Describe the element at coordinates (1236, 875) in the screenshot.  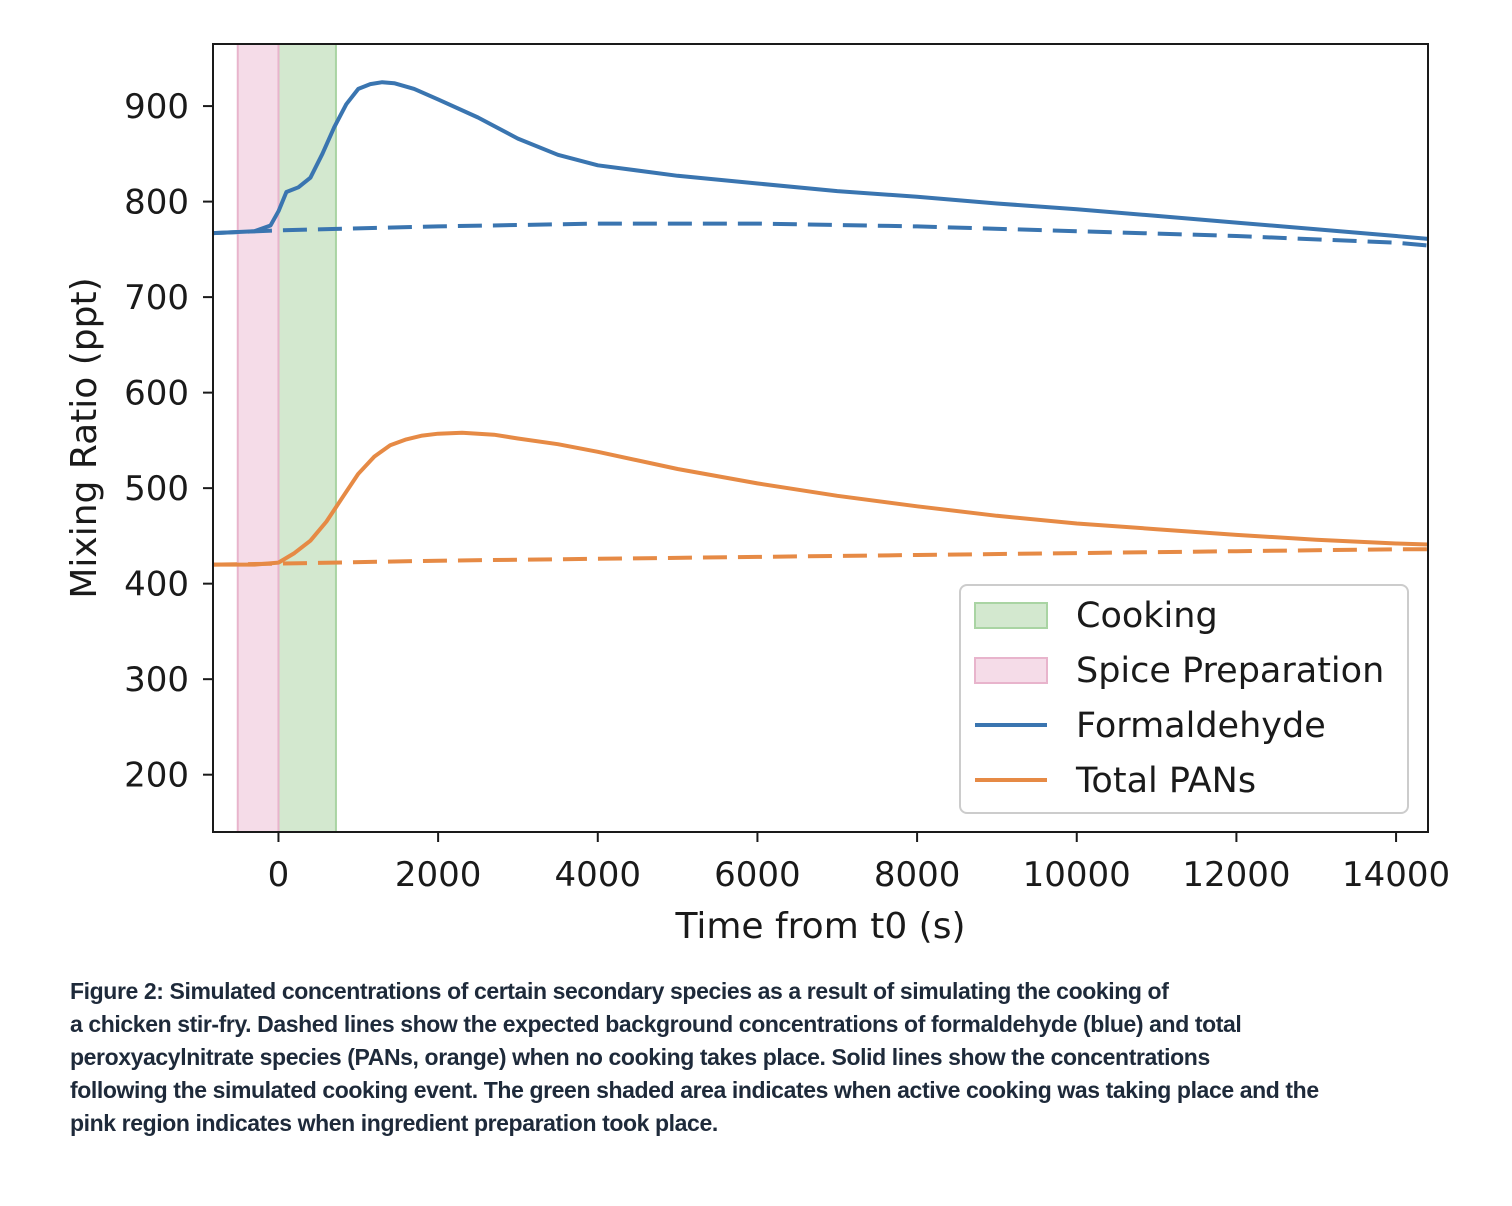
I see `x-tick-label-12000: 12000` at that location.